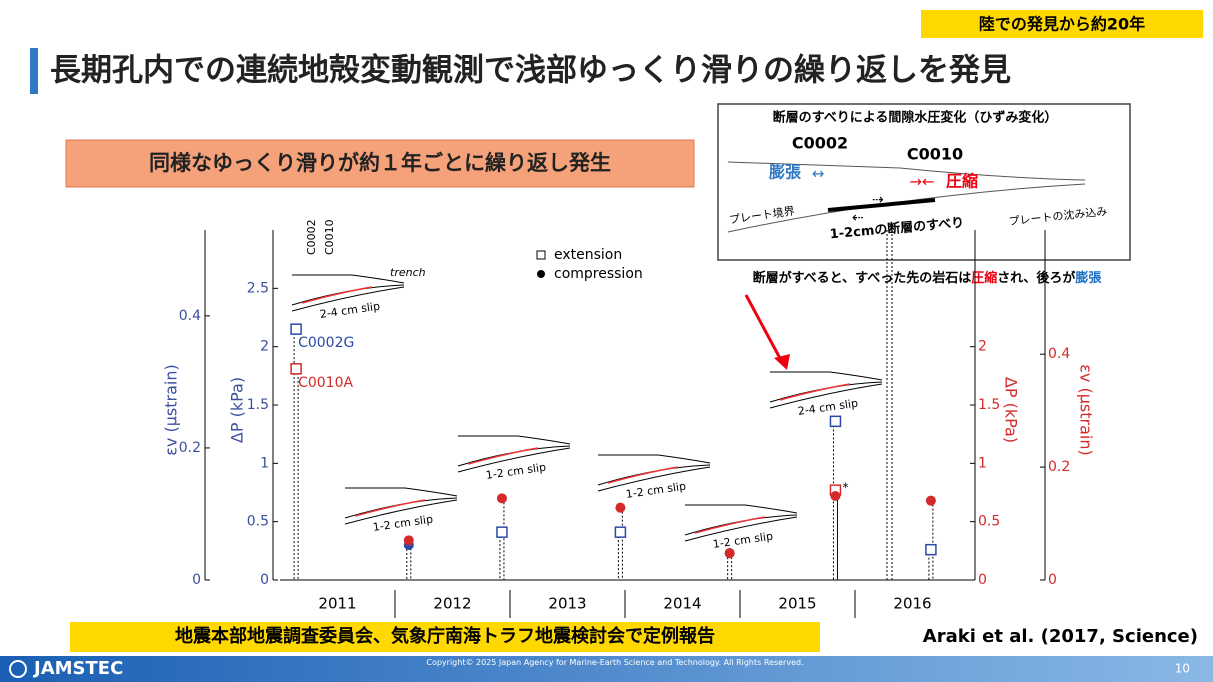 The image size is (1213, 682). Describe the element at coordinates (358, 270) in the screenshot. I see `inset: 2-4 cm slip trench C0002 C0010` at that location.